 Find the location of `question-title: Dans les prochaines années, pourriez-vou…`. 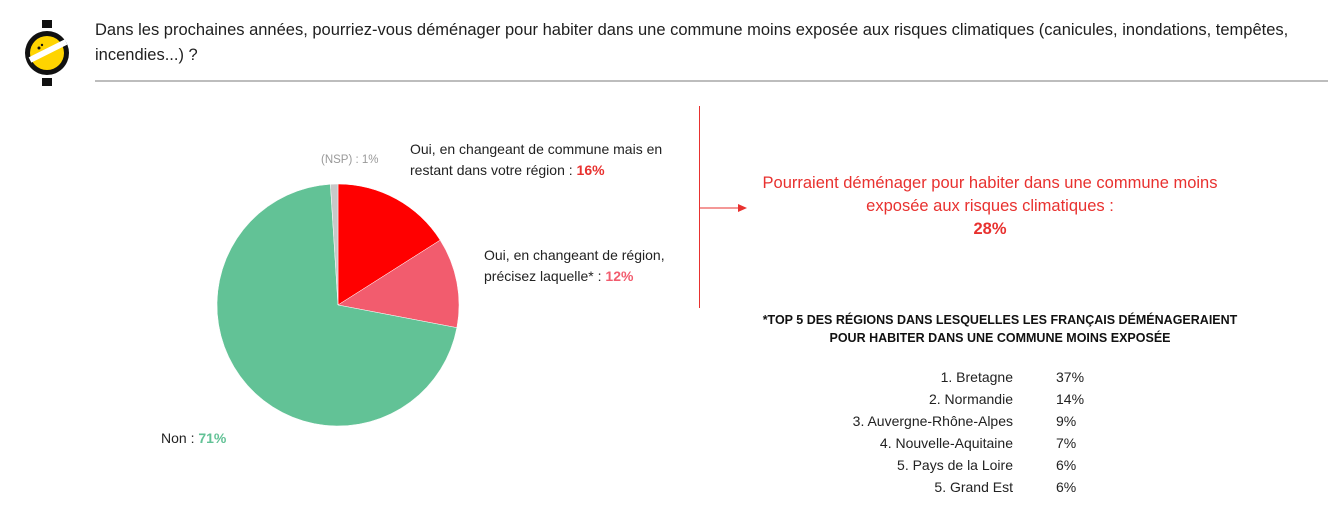

question-title: Dans les prochaines années, pourriez-vou… is located at coordinates (692, 42).